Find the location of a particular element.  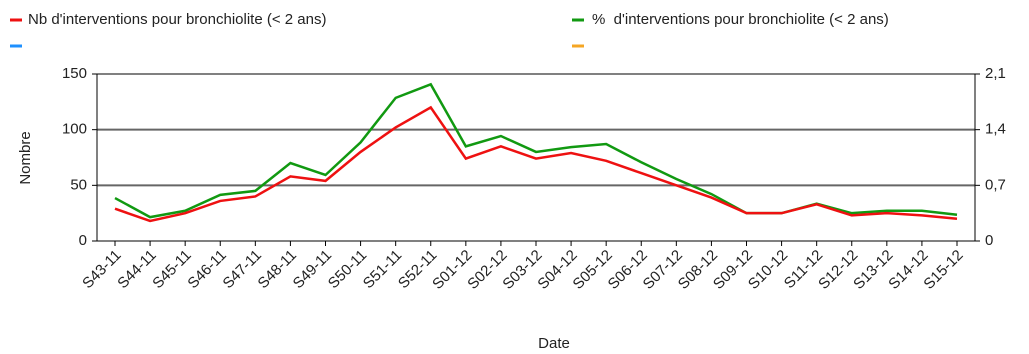

y-tick-label: 100 is located at coordinates (74, 129).